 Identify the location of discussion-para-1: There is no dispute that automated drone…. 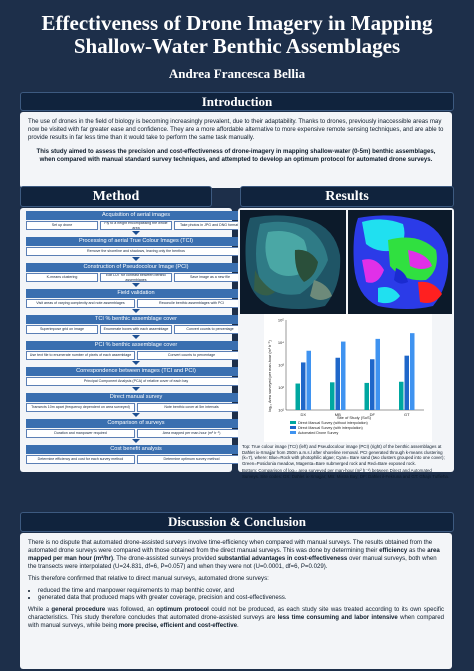
(236, 555).